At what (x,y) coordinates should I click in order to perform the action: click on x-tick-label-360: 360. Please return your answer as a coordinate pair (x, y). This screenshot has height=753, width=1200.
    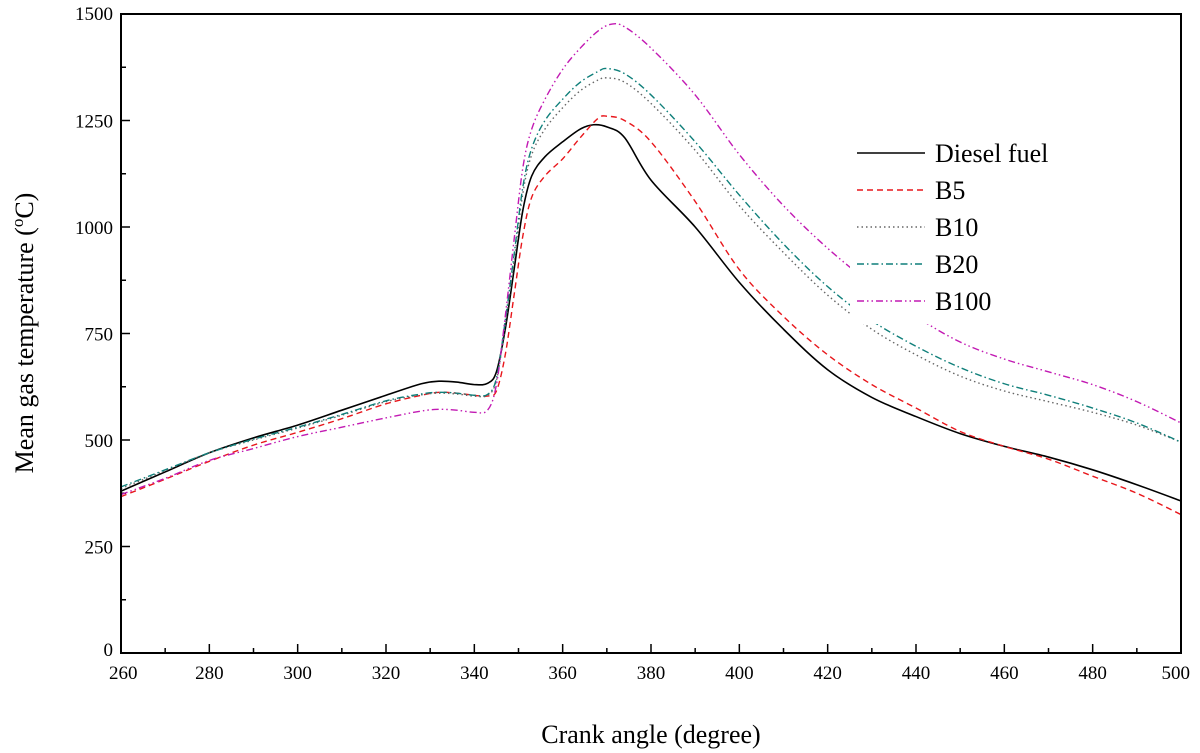
    Looking at the image, I should click on (562, 673).